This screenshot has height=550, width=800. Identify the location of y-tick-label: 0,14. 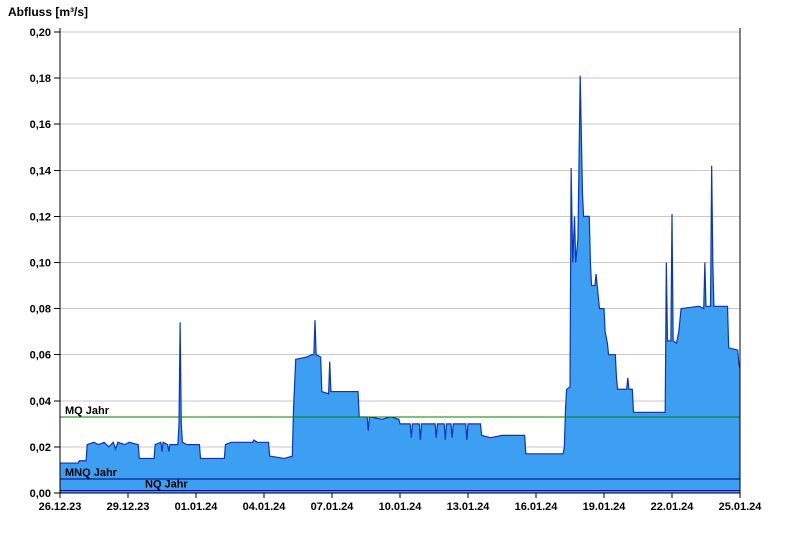
(41, 171).